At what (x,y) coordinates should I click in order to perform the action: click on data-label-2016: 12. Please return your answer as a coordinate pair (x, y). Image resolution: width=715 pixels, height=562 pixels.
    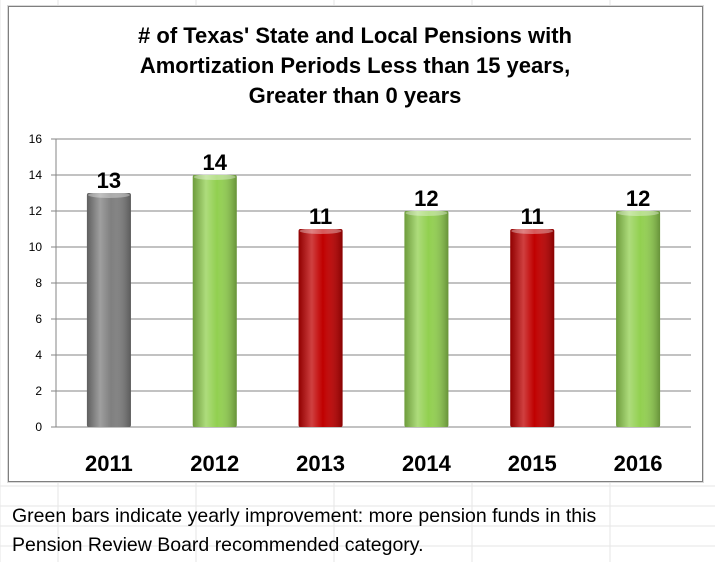
    Looking at the image, I should click on (638, 198).